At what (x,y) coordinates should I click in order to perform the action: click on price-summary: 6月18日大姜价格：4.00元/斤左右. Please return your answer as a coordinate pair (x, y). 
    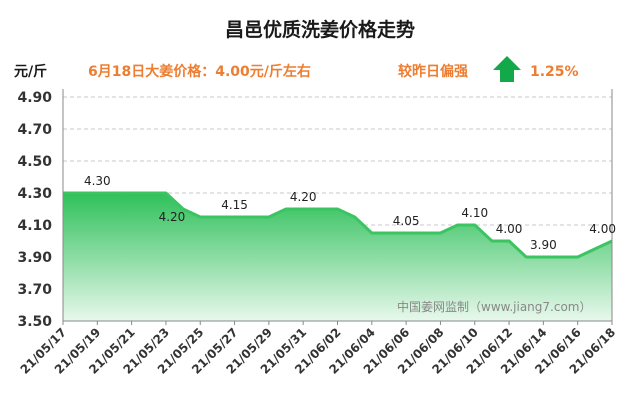
    Looking at the image, I should click on (199, 71).